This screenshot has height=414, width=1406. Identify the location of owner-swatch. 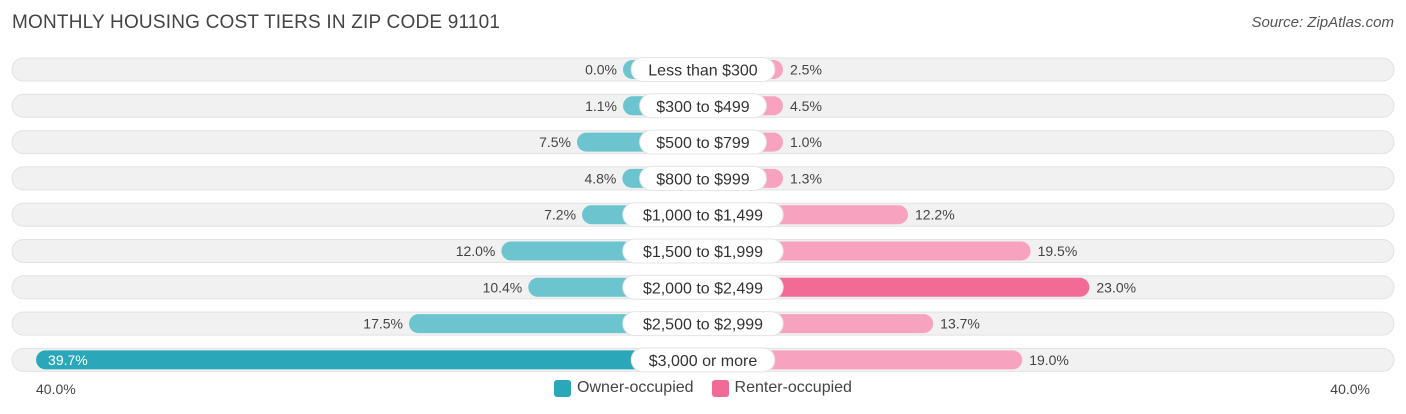
(563, 388).